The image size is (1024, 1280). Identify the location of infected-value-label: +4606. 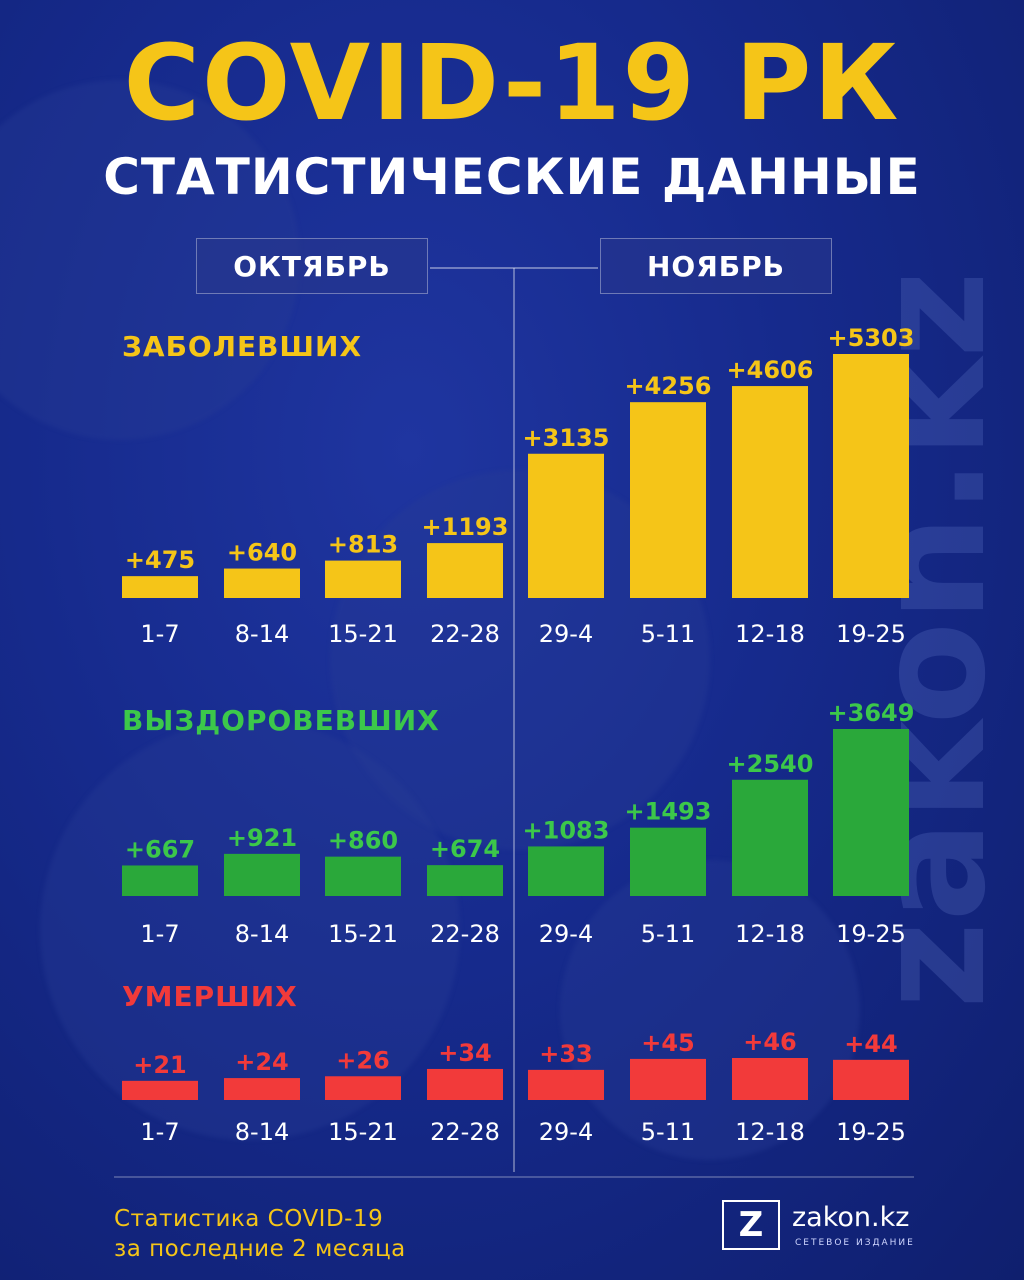
(770, 370).